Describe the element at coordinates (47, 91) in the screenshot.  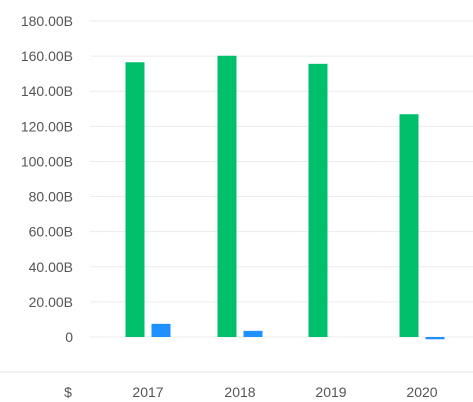
I see `y-tick-label: 140.00B` at that location.